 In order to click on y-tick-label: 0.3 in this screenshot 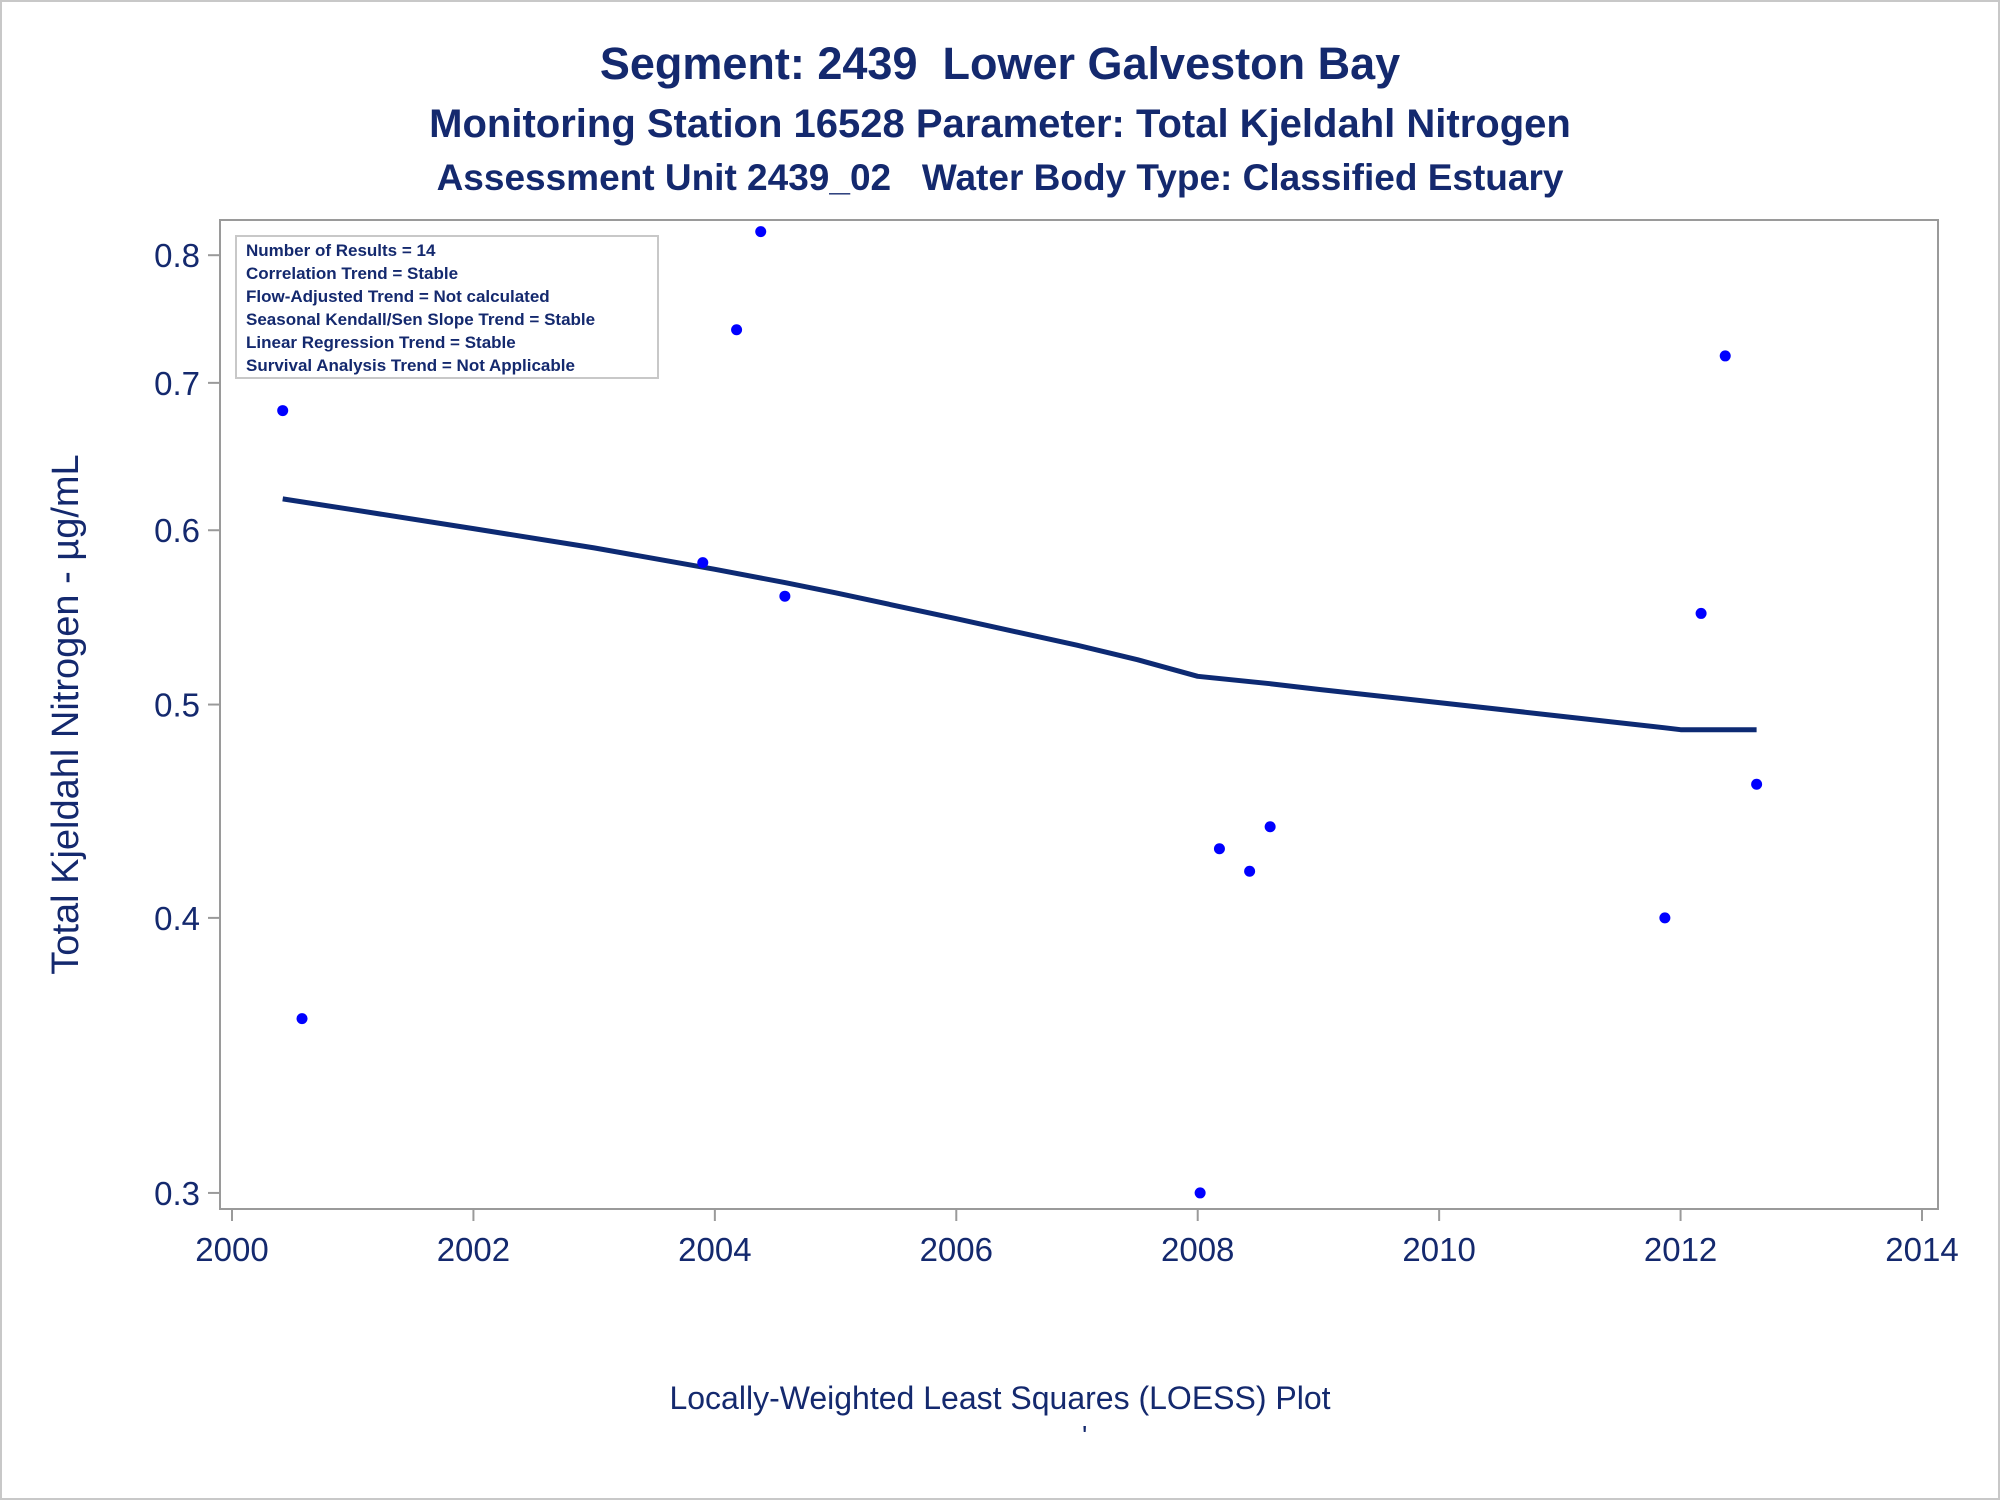, I will do `click(177, 1193)`.